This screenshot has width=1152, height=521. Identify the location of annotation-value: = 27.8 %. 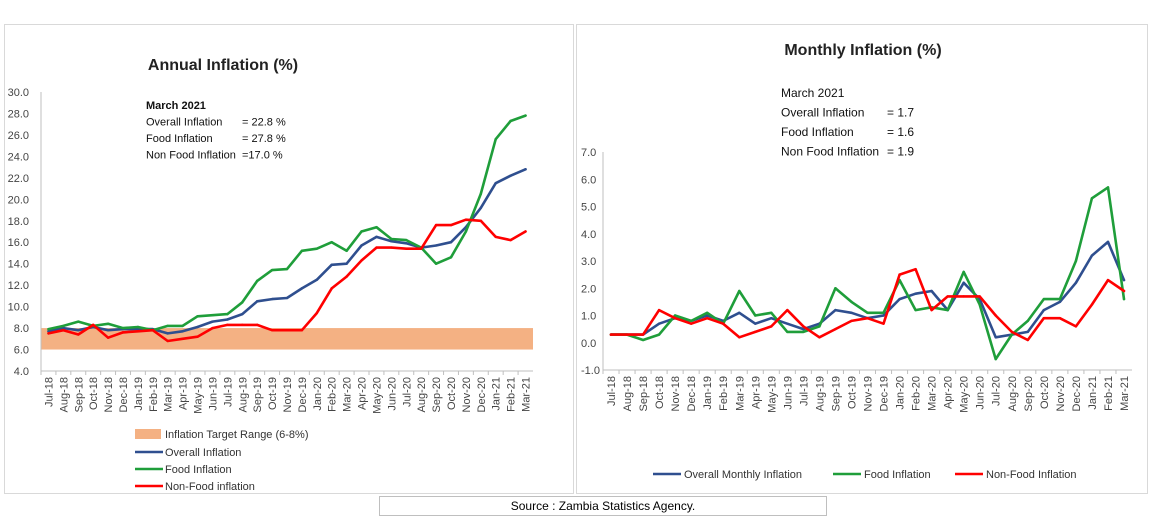
(264, 139).